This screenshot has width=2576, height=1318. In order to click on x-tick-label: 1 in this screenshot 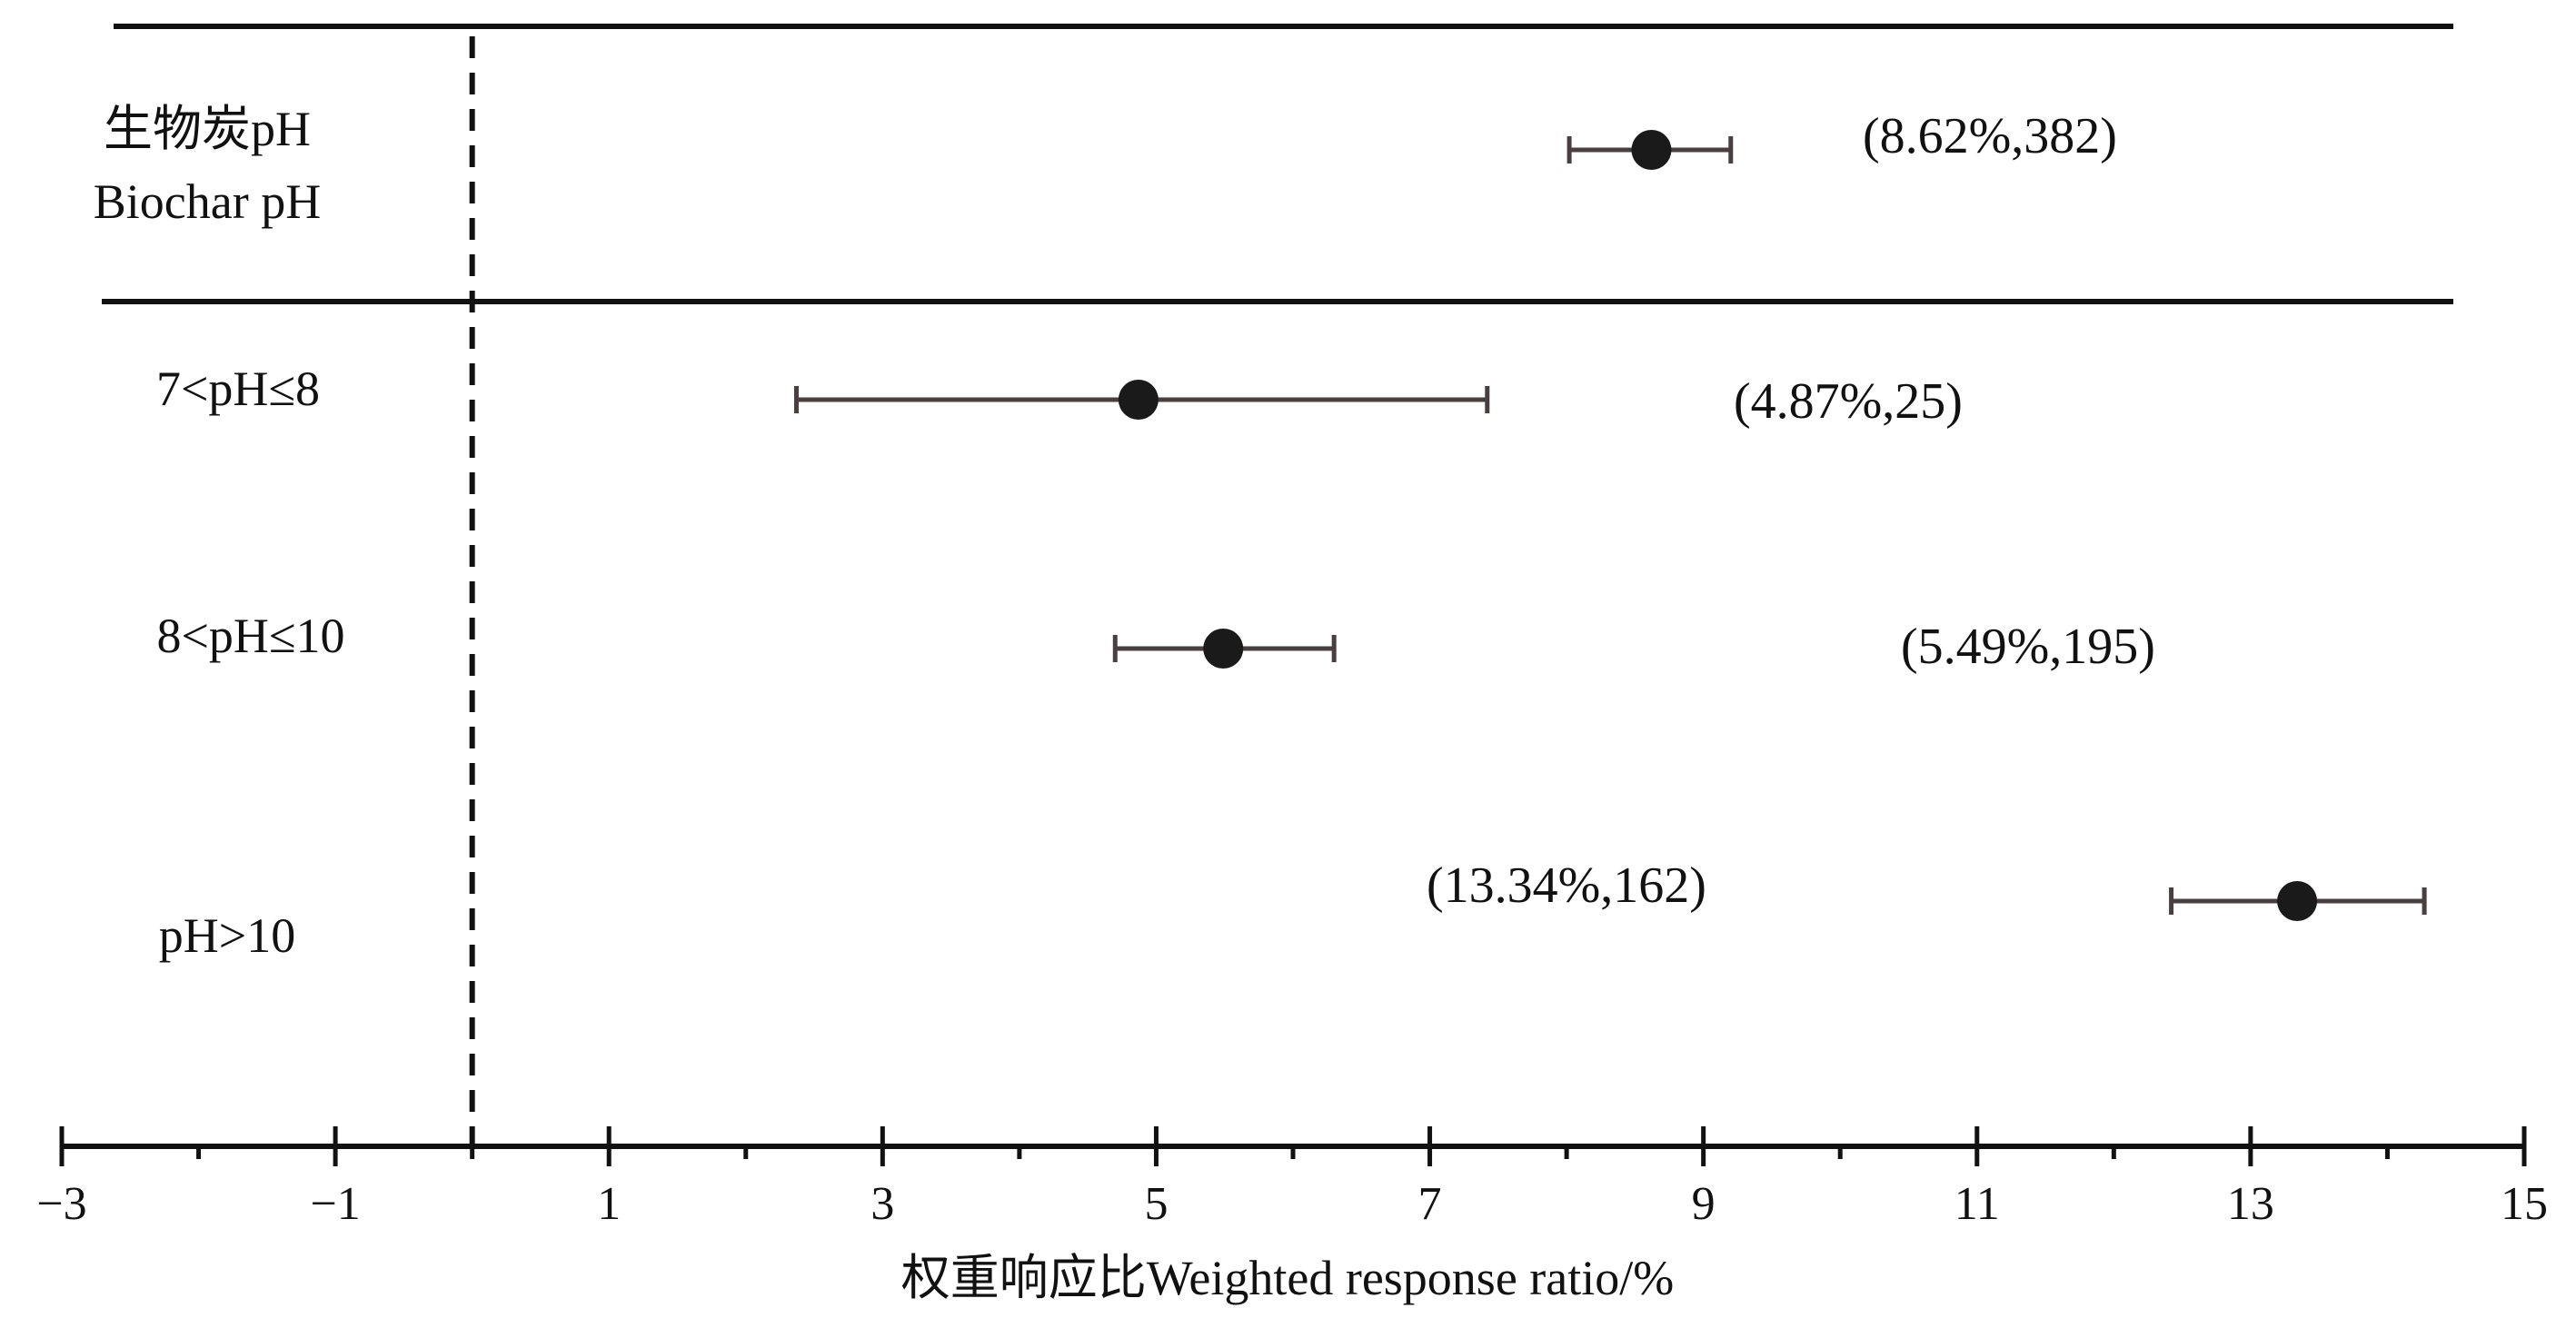, I will do `click(609, 1204)`.